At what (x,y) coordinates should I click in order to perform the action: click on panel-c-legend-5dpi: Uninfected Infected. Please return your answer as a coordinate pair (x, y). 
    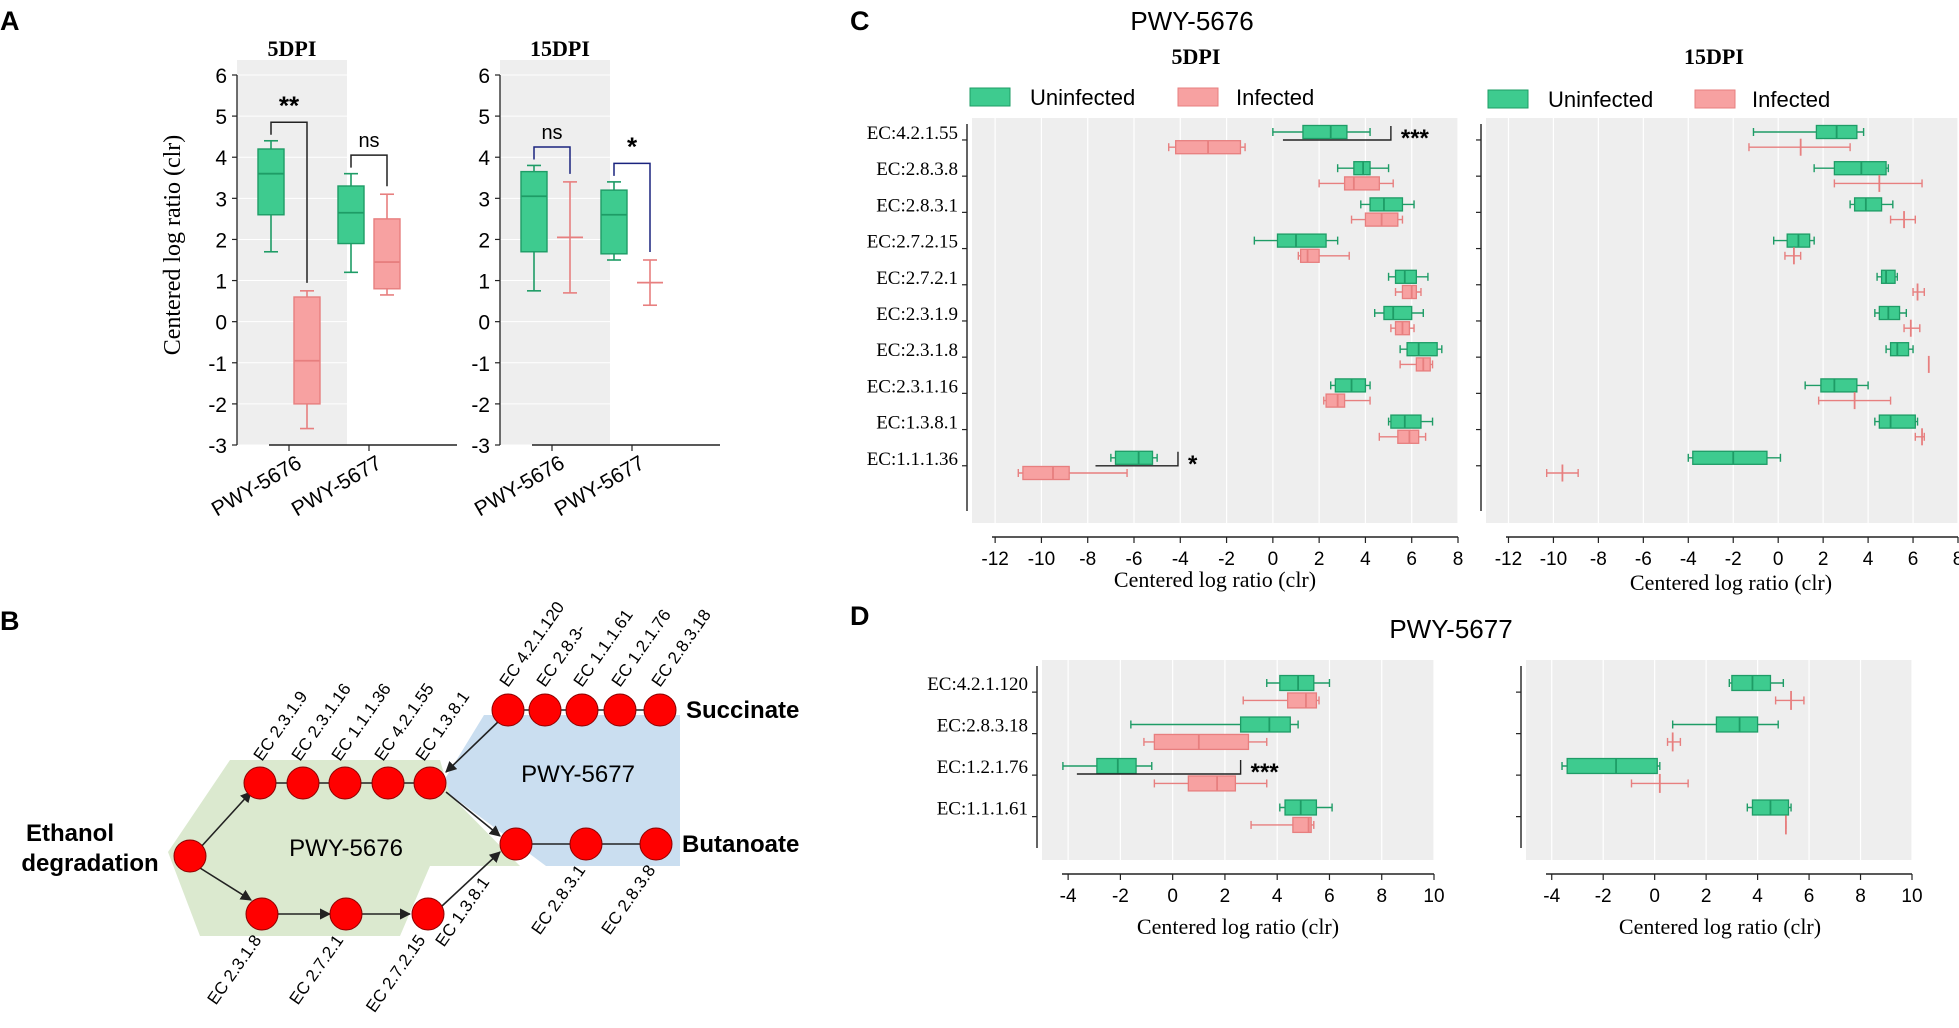
    Looking at the image, I should click on (1141, 97).